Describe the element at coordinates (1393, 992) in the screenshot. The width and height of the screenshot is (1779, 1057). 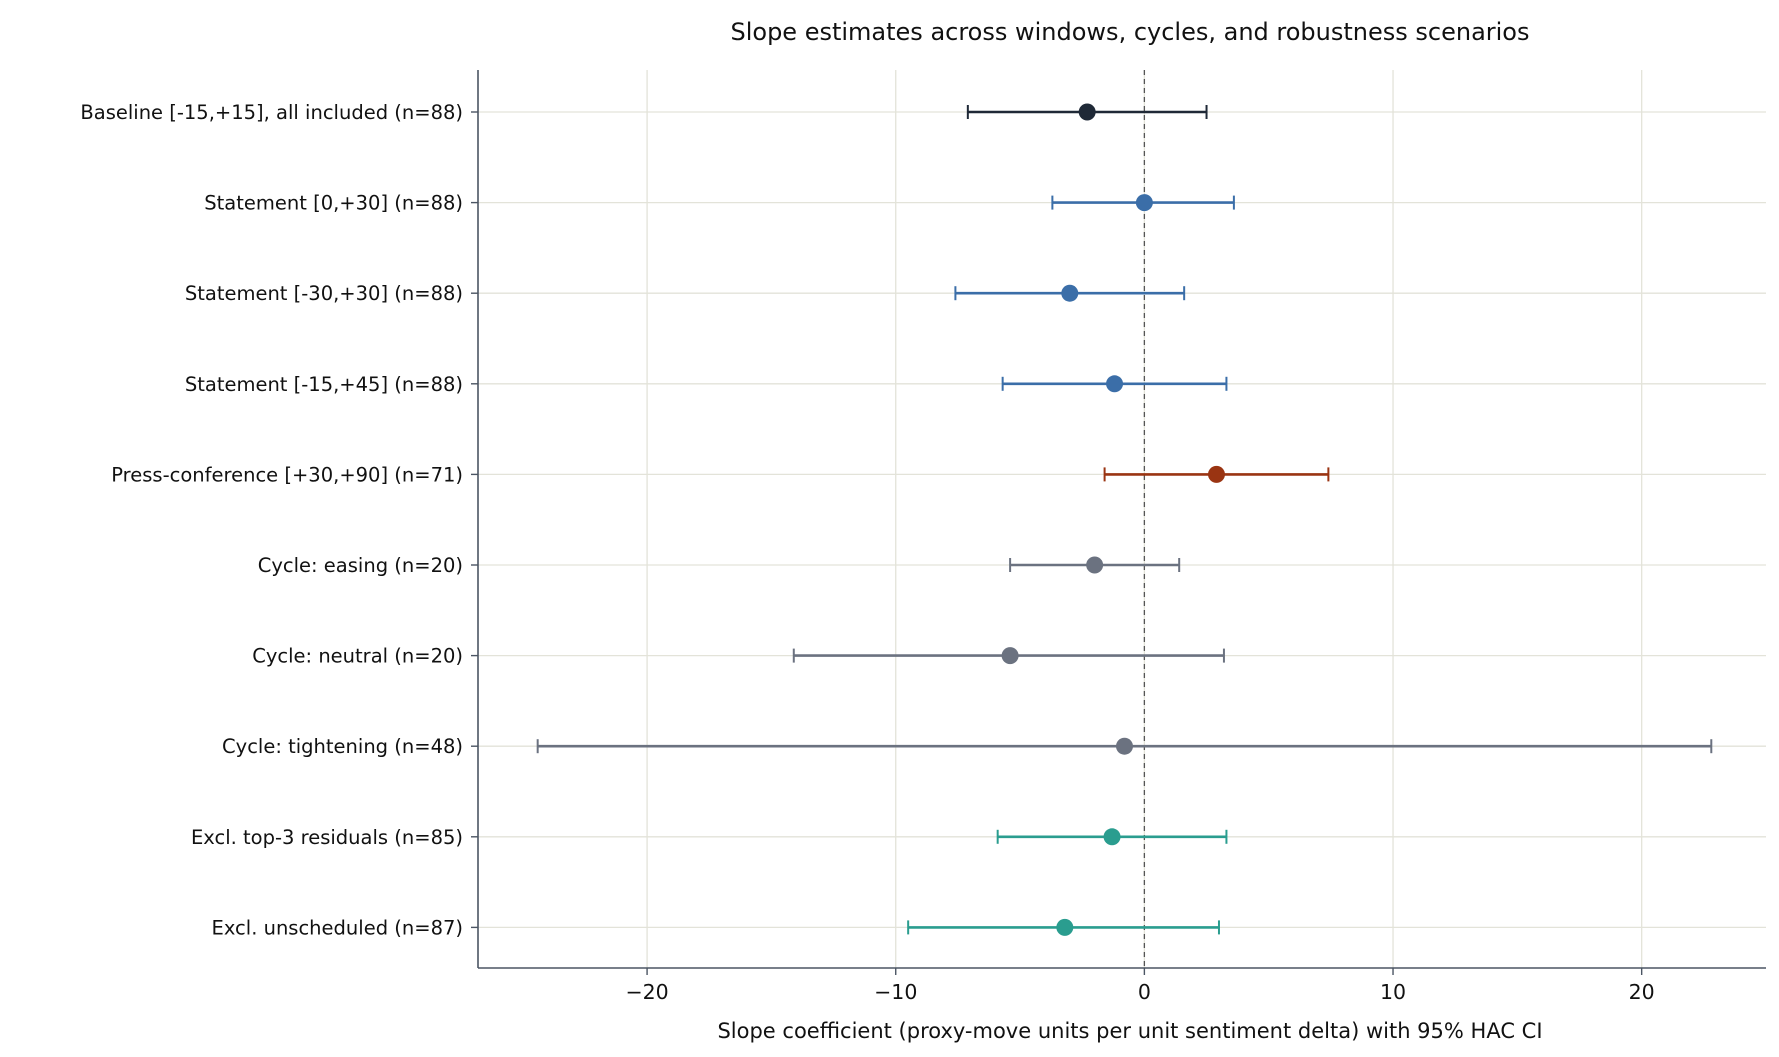
I see `x-tick-label: 10` at that location.